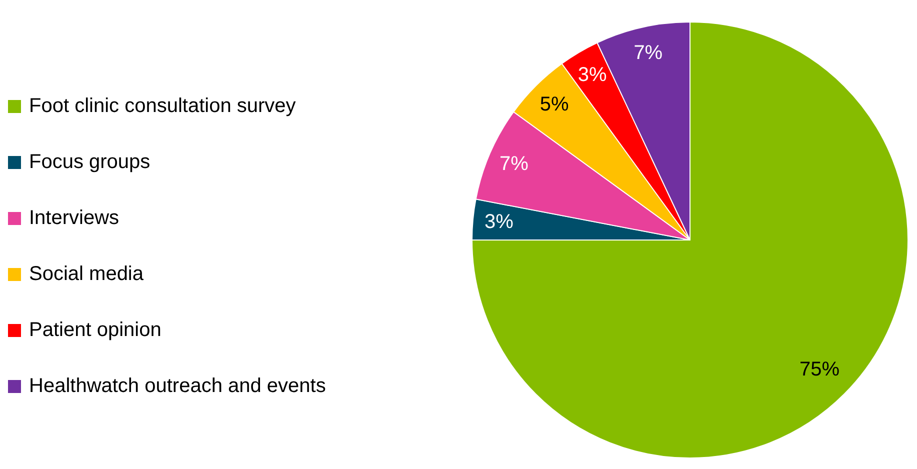 The height and width of the screenshot is (469, 917). I want to click on legend-label: Focus groups, so click(89, 162).